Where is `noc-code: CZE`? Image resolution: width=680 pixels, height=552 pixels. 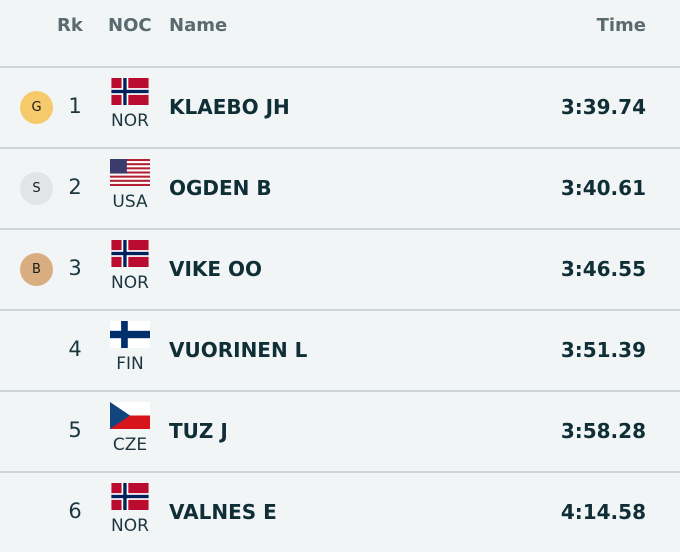 noc-code: CZE is located at coordinates (130, 445).